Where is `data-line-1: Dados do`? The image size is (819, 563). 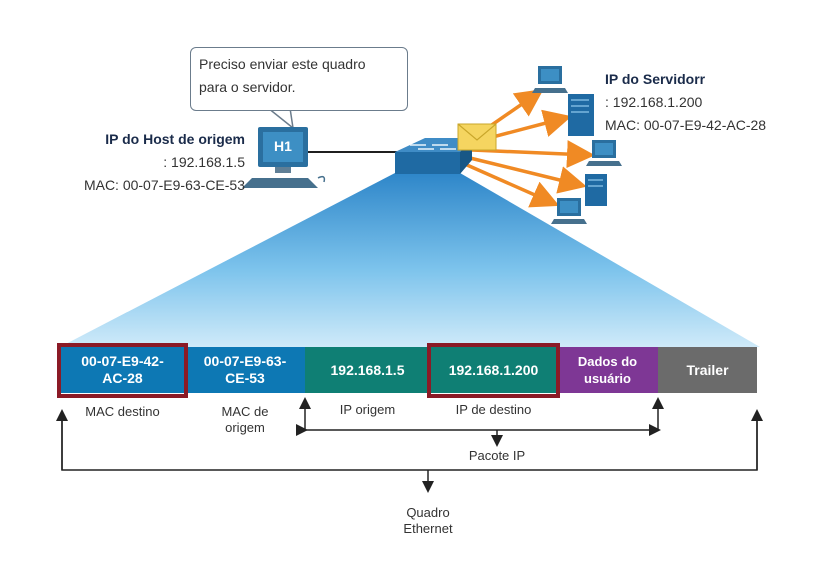
data-line-1: Dados do is located at coordinates (607, 361).